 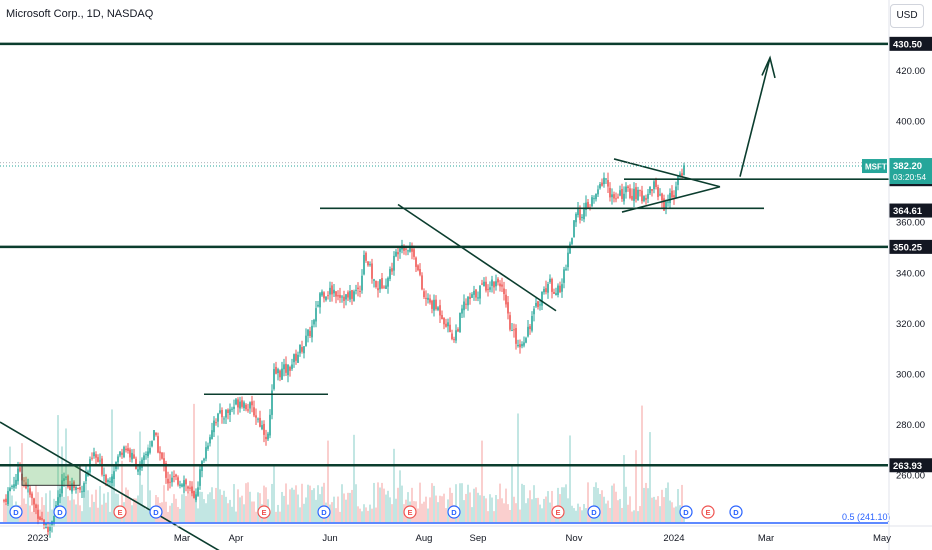 I want to click on ticker-badge, so click(x=874, y=166).